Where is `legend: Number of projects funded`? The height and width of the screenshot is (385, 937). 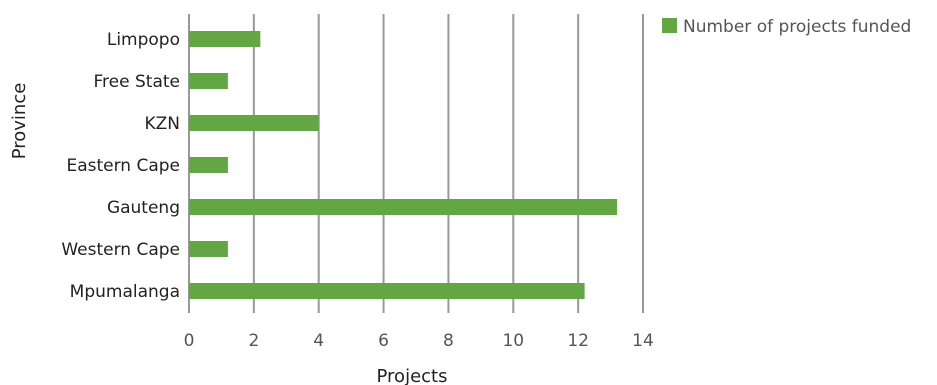 legend: Number of projects funded is located at coordinates (786, 27).